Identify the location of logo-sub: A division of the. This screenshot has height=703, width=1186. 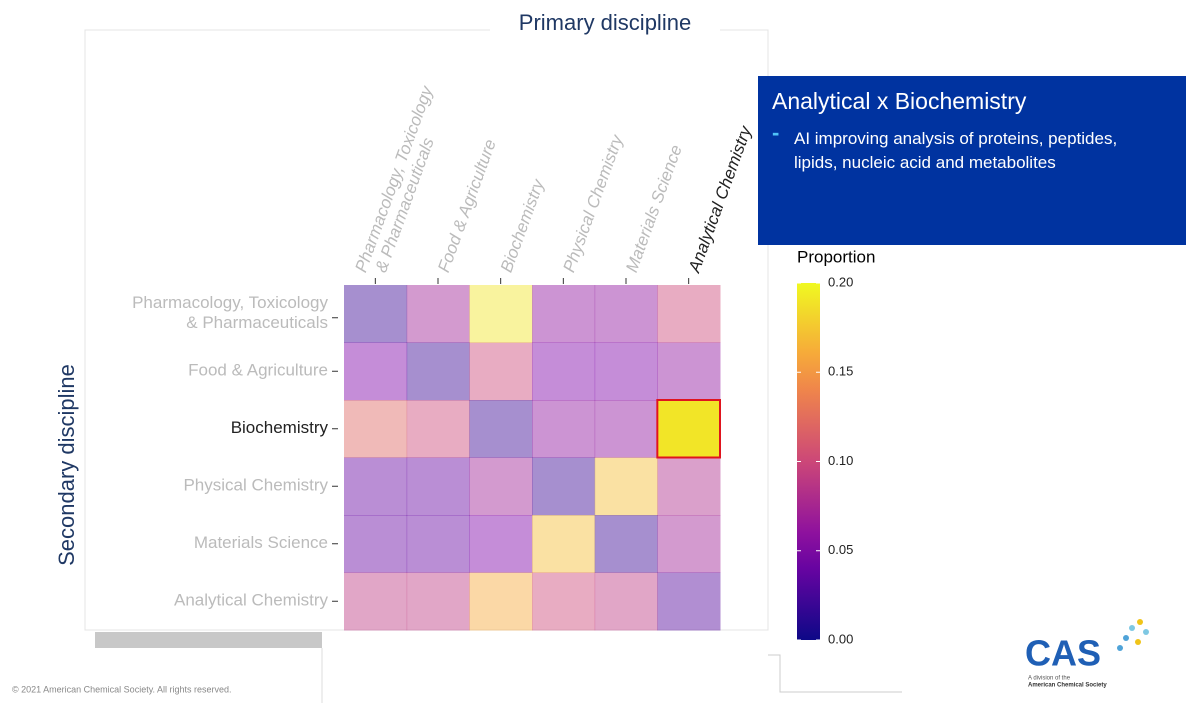
(1049, 679).